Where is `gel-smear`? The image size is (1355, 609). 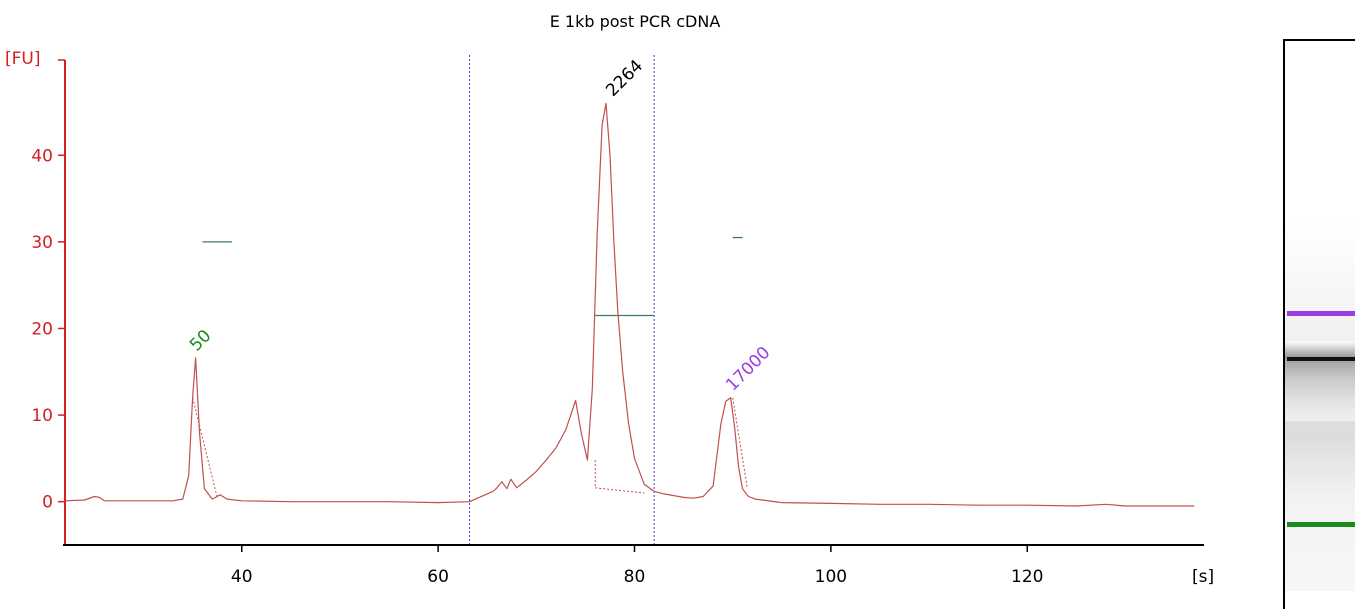 gel-smear is located at coordinates (1320, 381).